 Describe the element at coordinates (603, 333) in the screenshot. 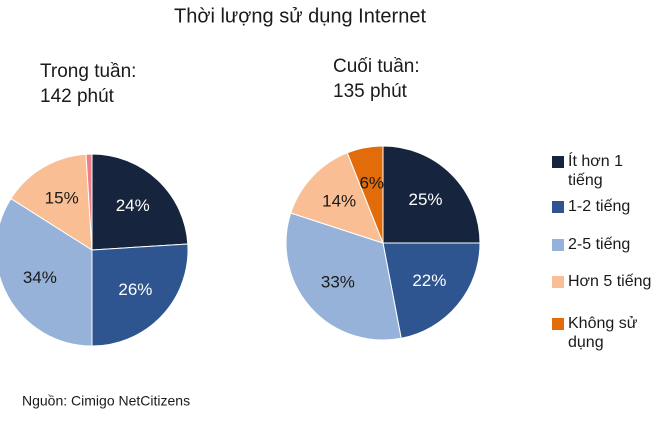

I see `legend-label: Không sử dụng` at that location.